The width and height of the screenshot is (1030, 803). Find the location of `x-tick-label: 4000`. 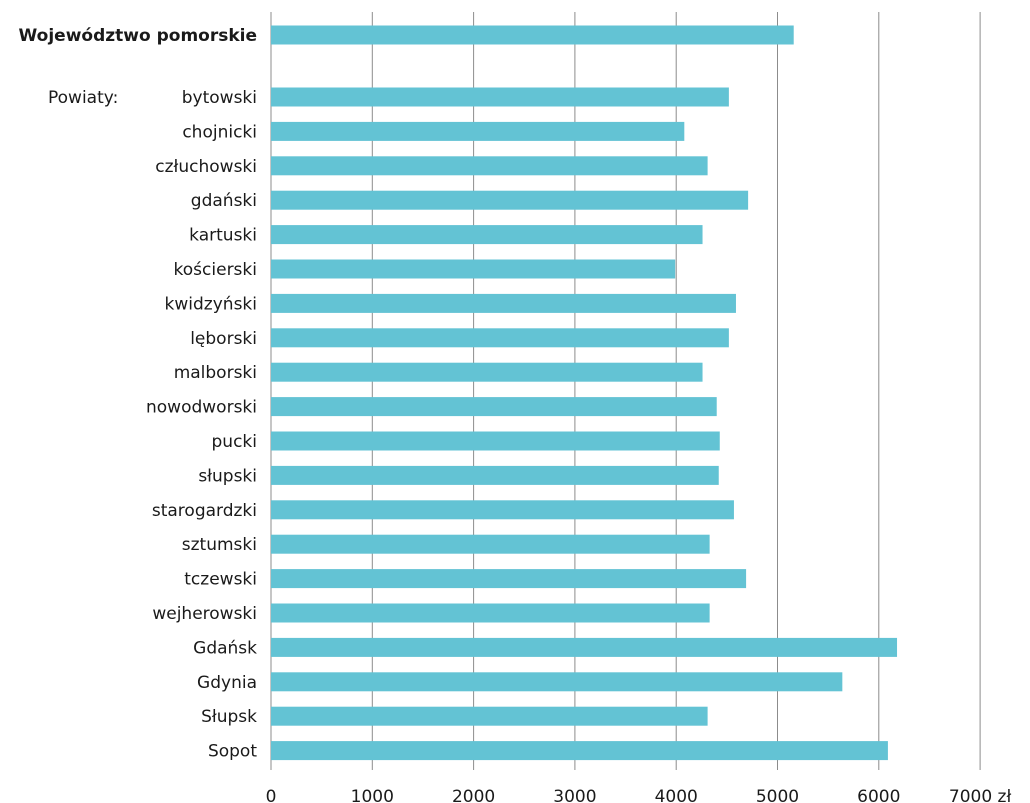

x-tick-label: 4000 is located at coordinates (676, 795).